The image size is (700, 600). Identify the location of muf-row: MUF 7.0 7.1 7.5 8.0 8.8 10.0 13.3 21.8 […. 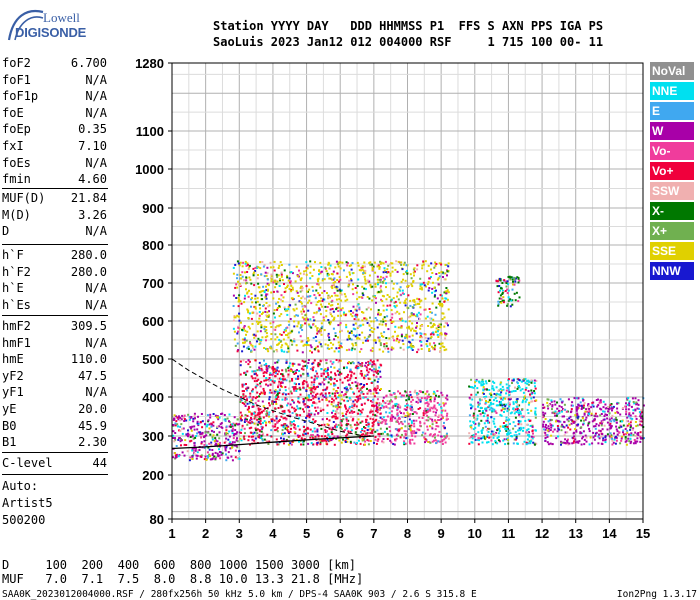
(183, 579).